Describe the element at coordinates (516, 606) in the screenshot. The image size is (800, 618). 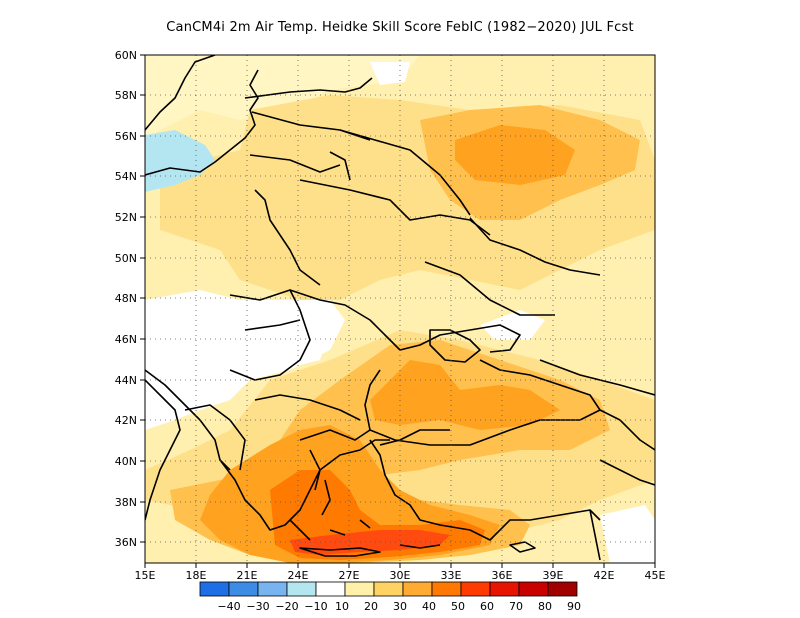
I see `colorbar-label: 70` at that location.